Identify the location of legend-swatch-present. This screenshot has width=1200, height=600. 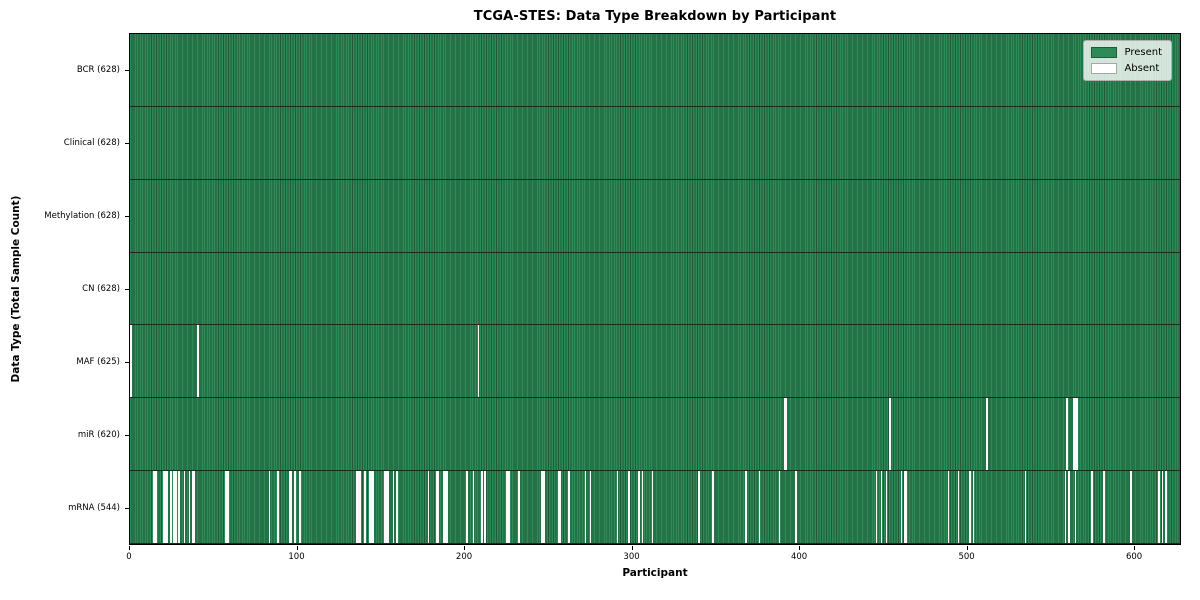
(1104, 52).